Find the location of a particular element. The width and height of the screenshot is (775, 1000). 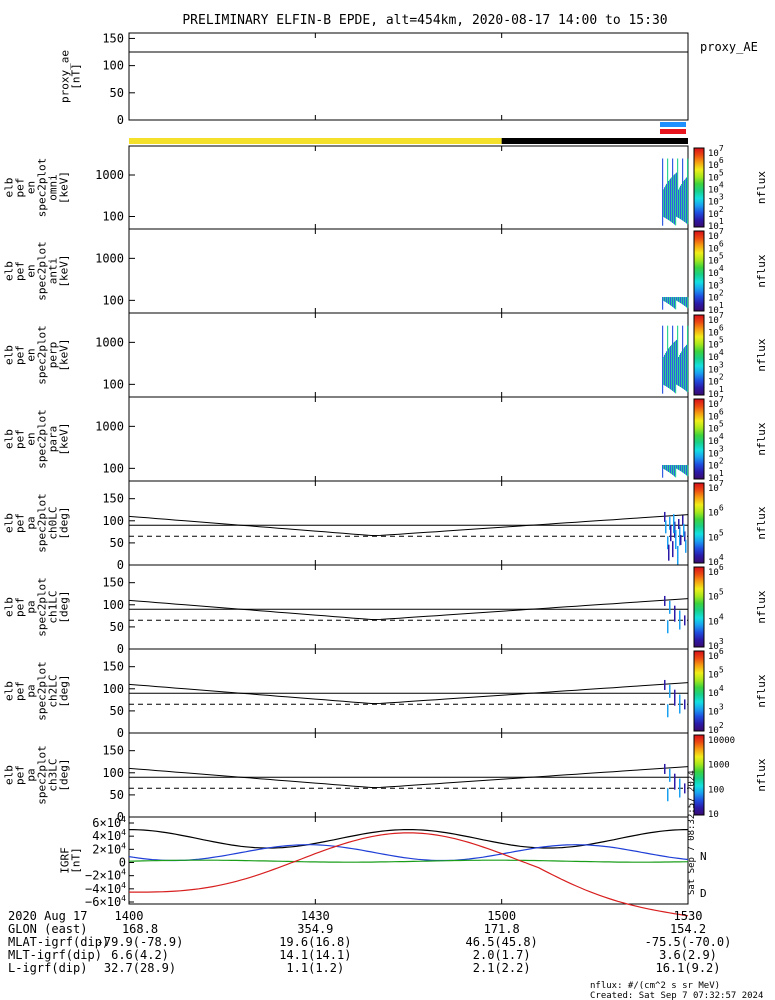

footer-value: 3.6(2.9) is located at coordinates (688, 955).